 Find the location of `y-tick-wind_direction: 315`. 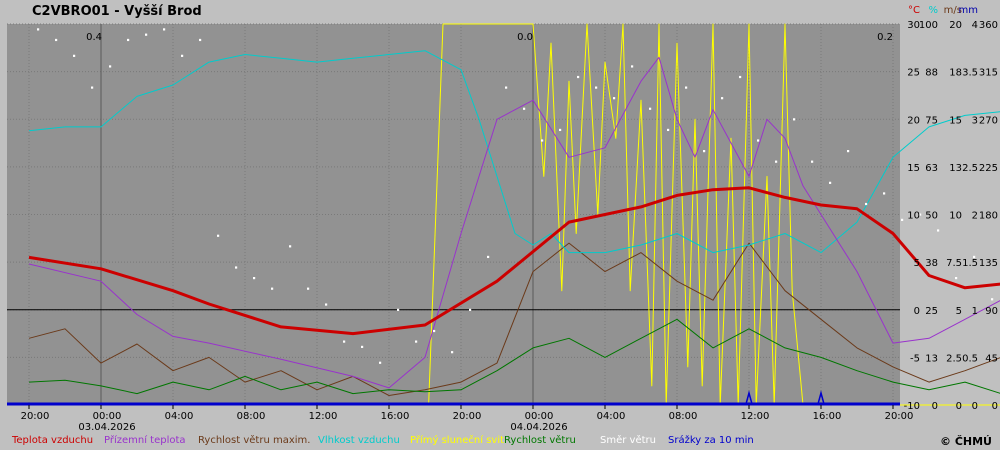

y-tick-wind_direction: 315 is located at coordinates (988, 73).